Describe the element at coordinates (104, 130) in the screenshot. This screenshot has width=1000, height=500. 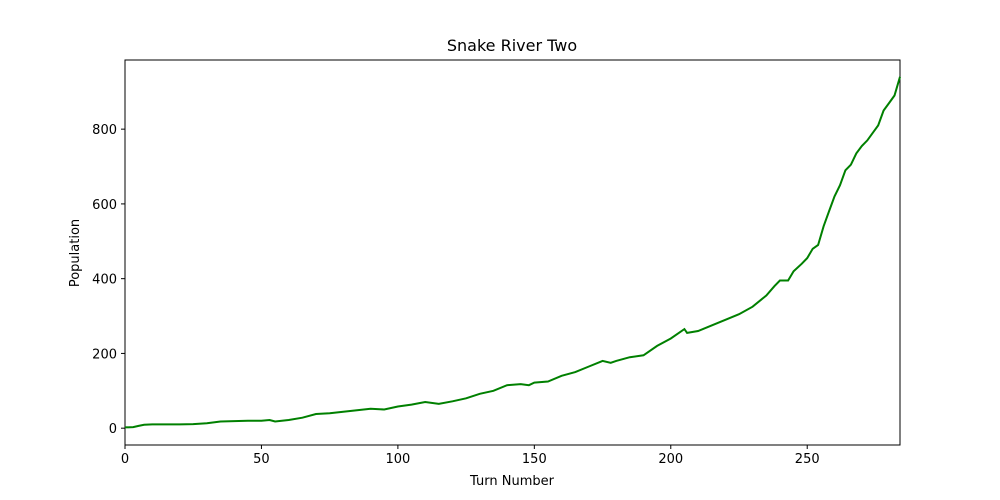
I see `y-tick-label: 800` at that location.